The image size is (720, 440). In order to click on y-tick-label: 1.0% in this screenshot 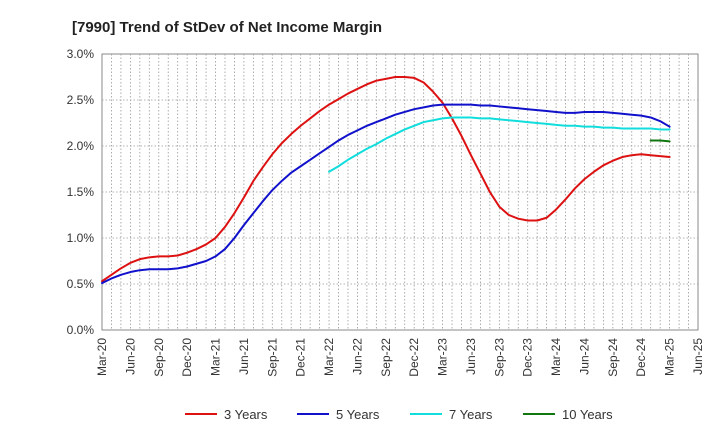, I will do `click(81, 238)`.